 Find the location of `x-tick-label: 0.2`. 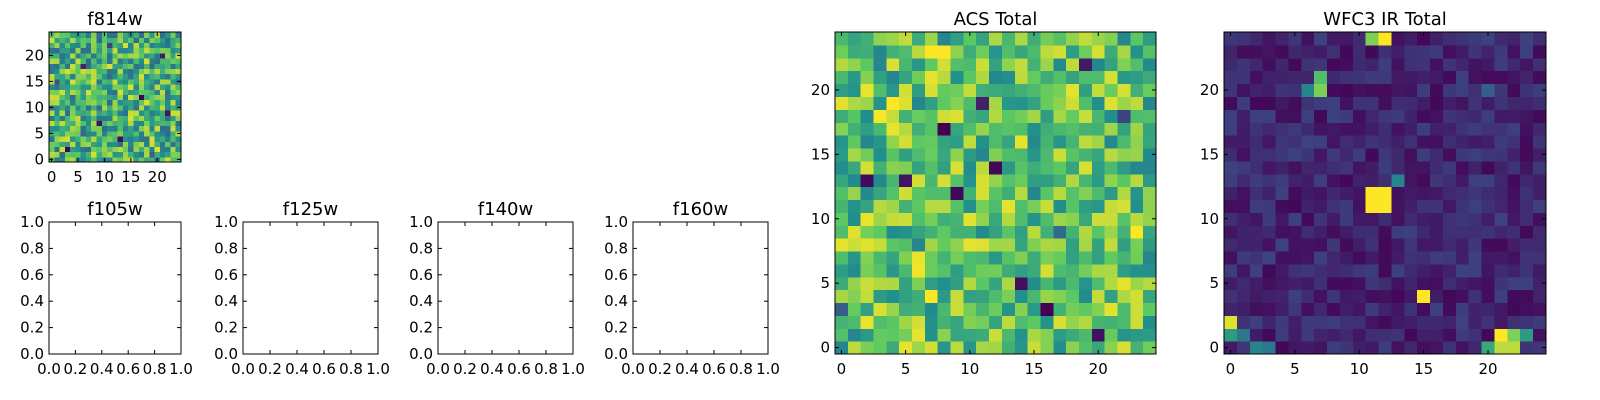

x-tick-label: 0.2 is located at coordinates (270, 369).